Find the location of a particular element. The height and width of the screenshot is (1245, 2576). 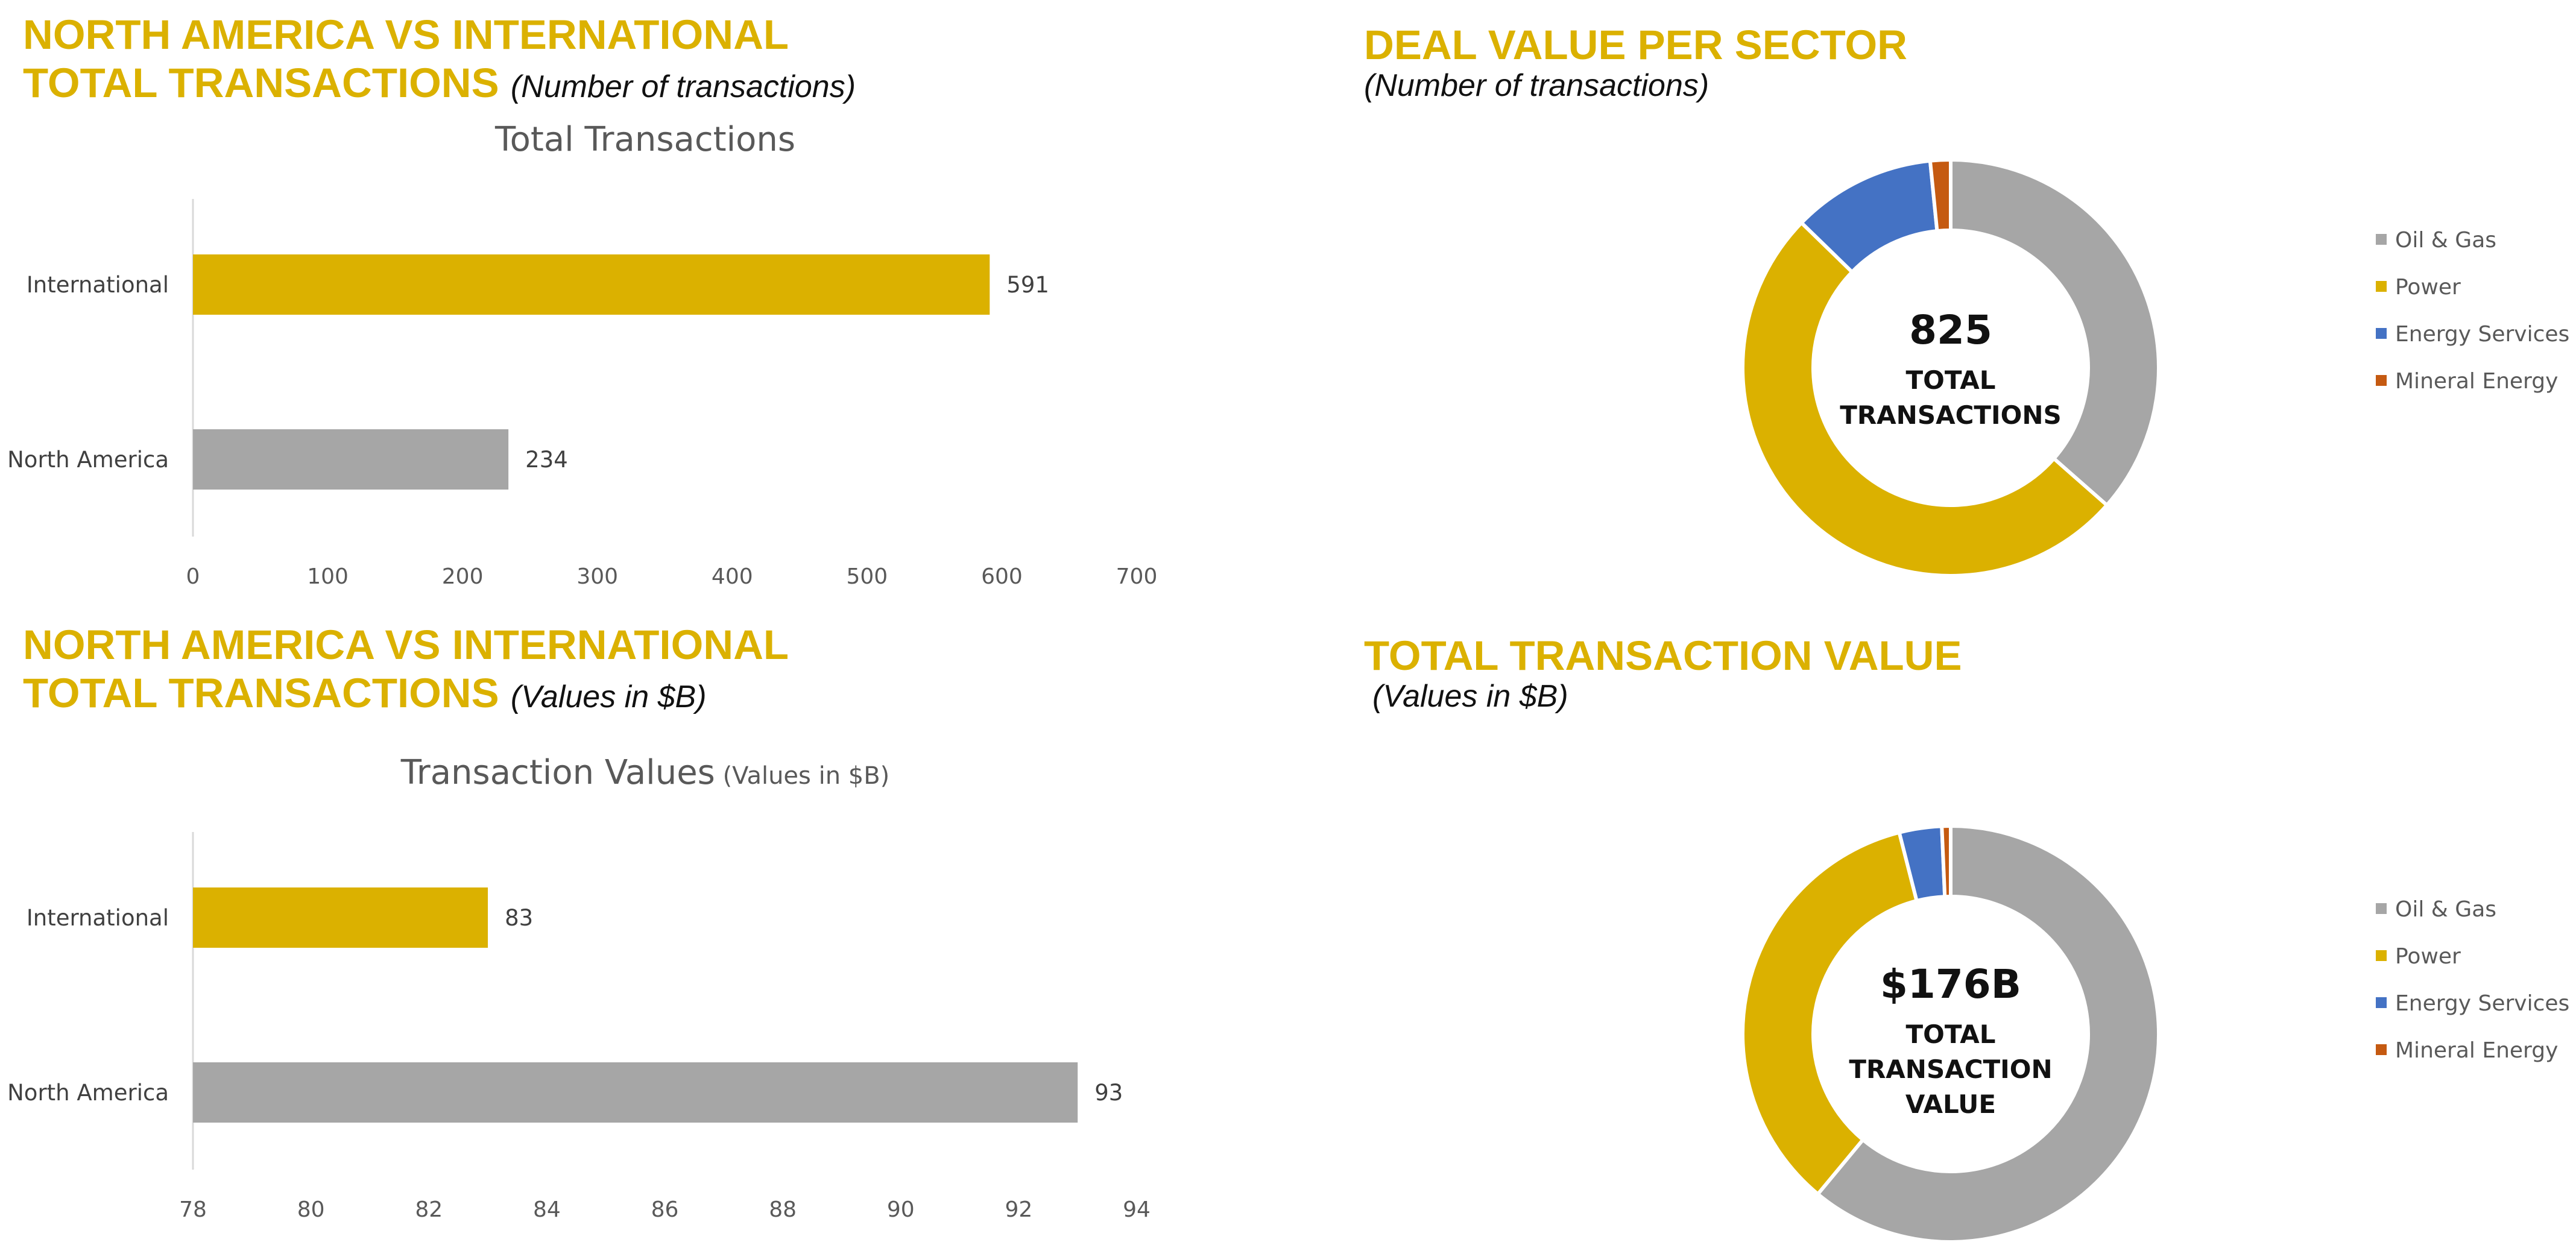

tr-heading: DEAL VALUE PER SECTOR is located at coordinates (1635, 45).